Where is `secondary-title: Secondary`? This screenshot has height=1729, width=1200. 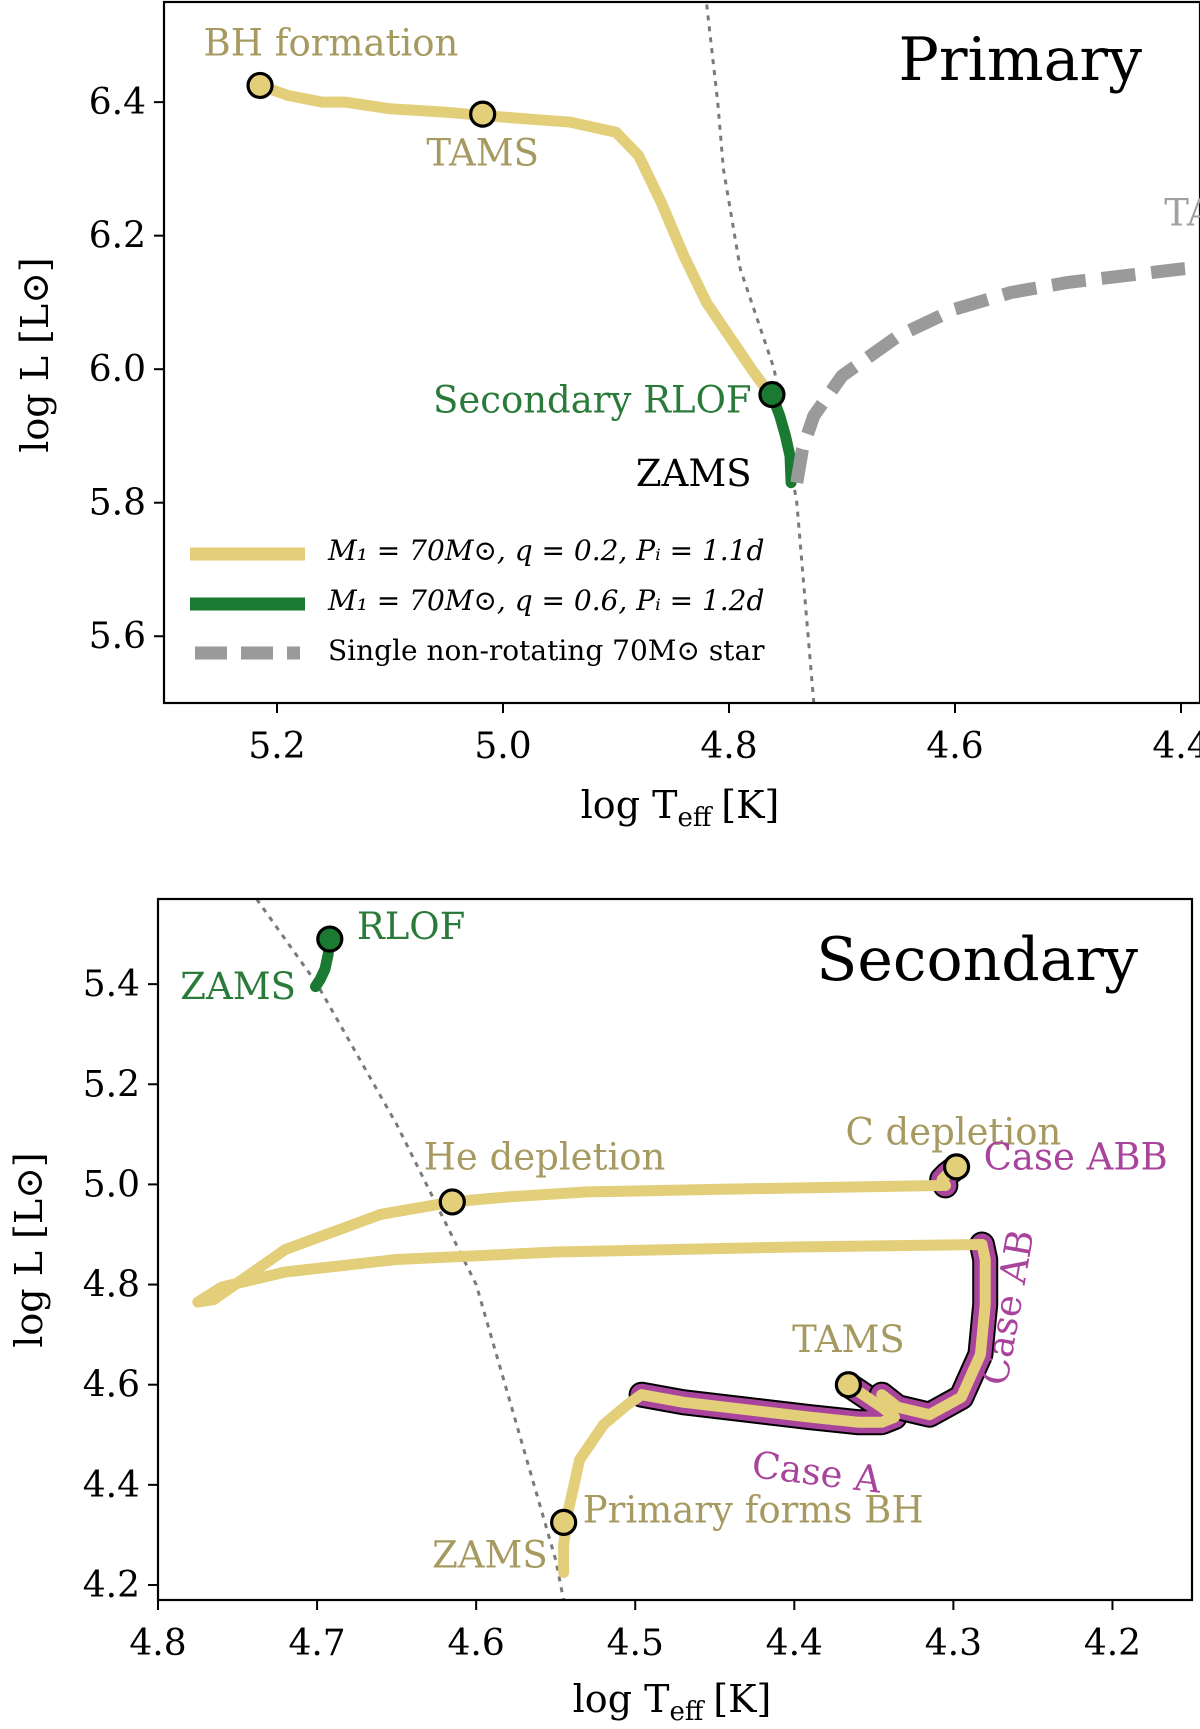
secondary-title: Secondary is located at coordinates (977, 960).